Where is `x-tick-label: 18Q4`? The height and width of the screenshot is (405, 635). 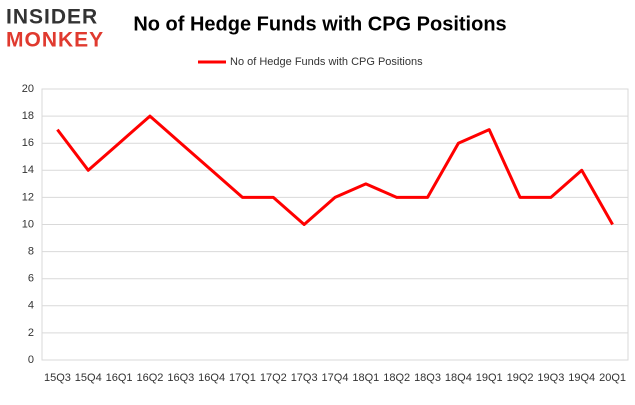 x-tick-label: 18Q4 is located at coordinates (458, 378).